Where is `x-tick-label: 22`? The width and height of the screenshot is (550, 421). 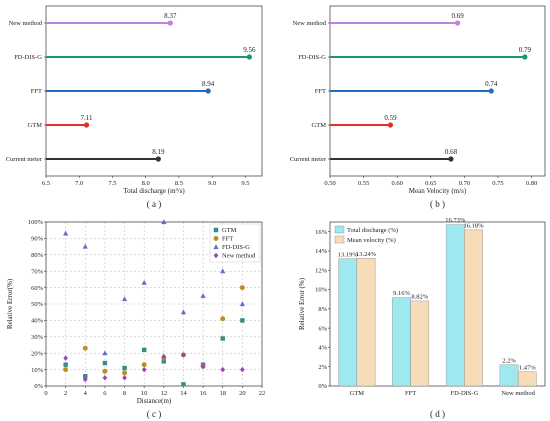 x-tick-label: 22 is located at coordinates (262, 393).